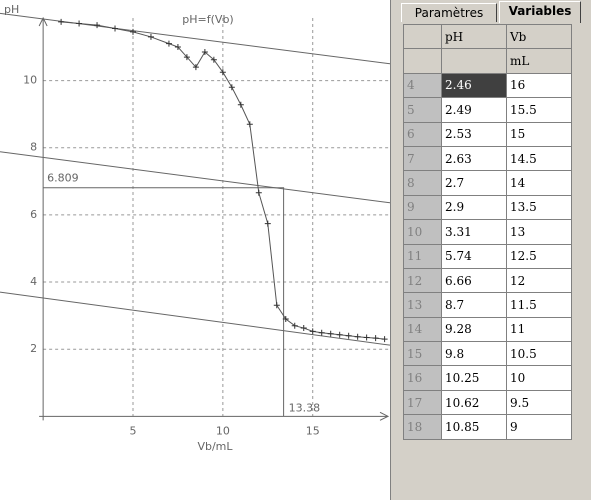 The height and width of the screenshot is (500, 591). I want to click on table-row: 16 10.25 10, so click(487, 378).